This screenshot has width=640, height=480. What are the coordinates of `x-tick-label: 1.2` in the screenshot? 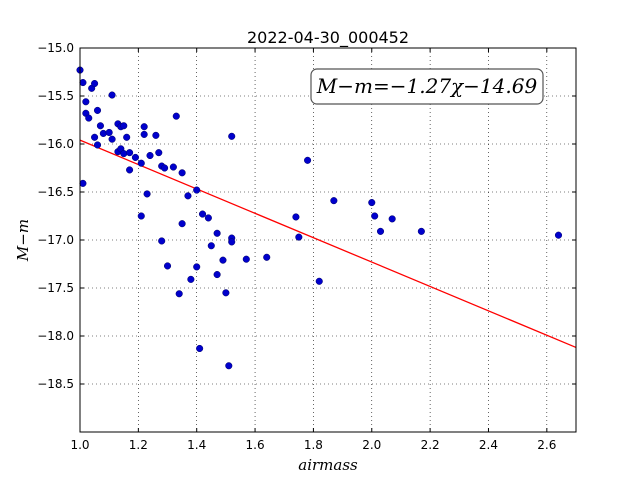 It's located at (138, 445).